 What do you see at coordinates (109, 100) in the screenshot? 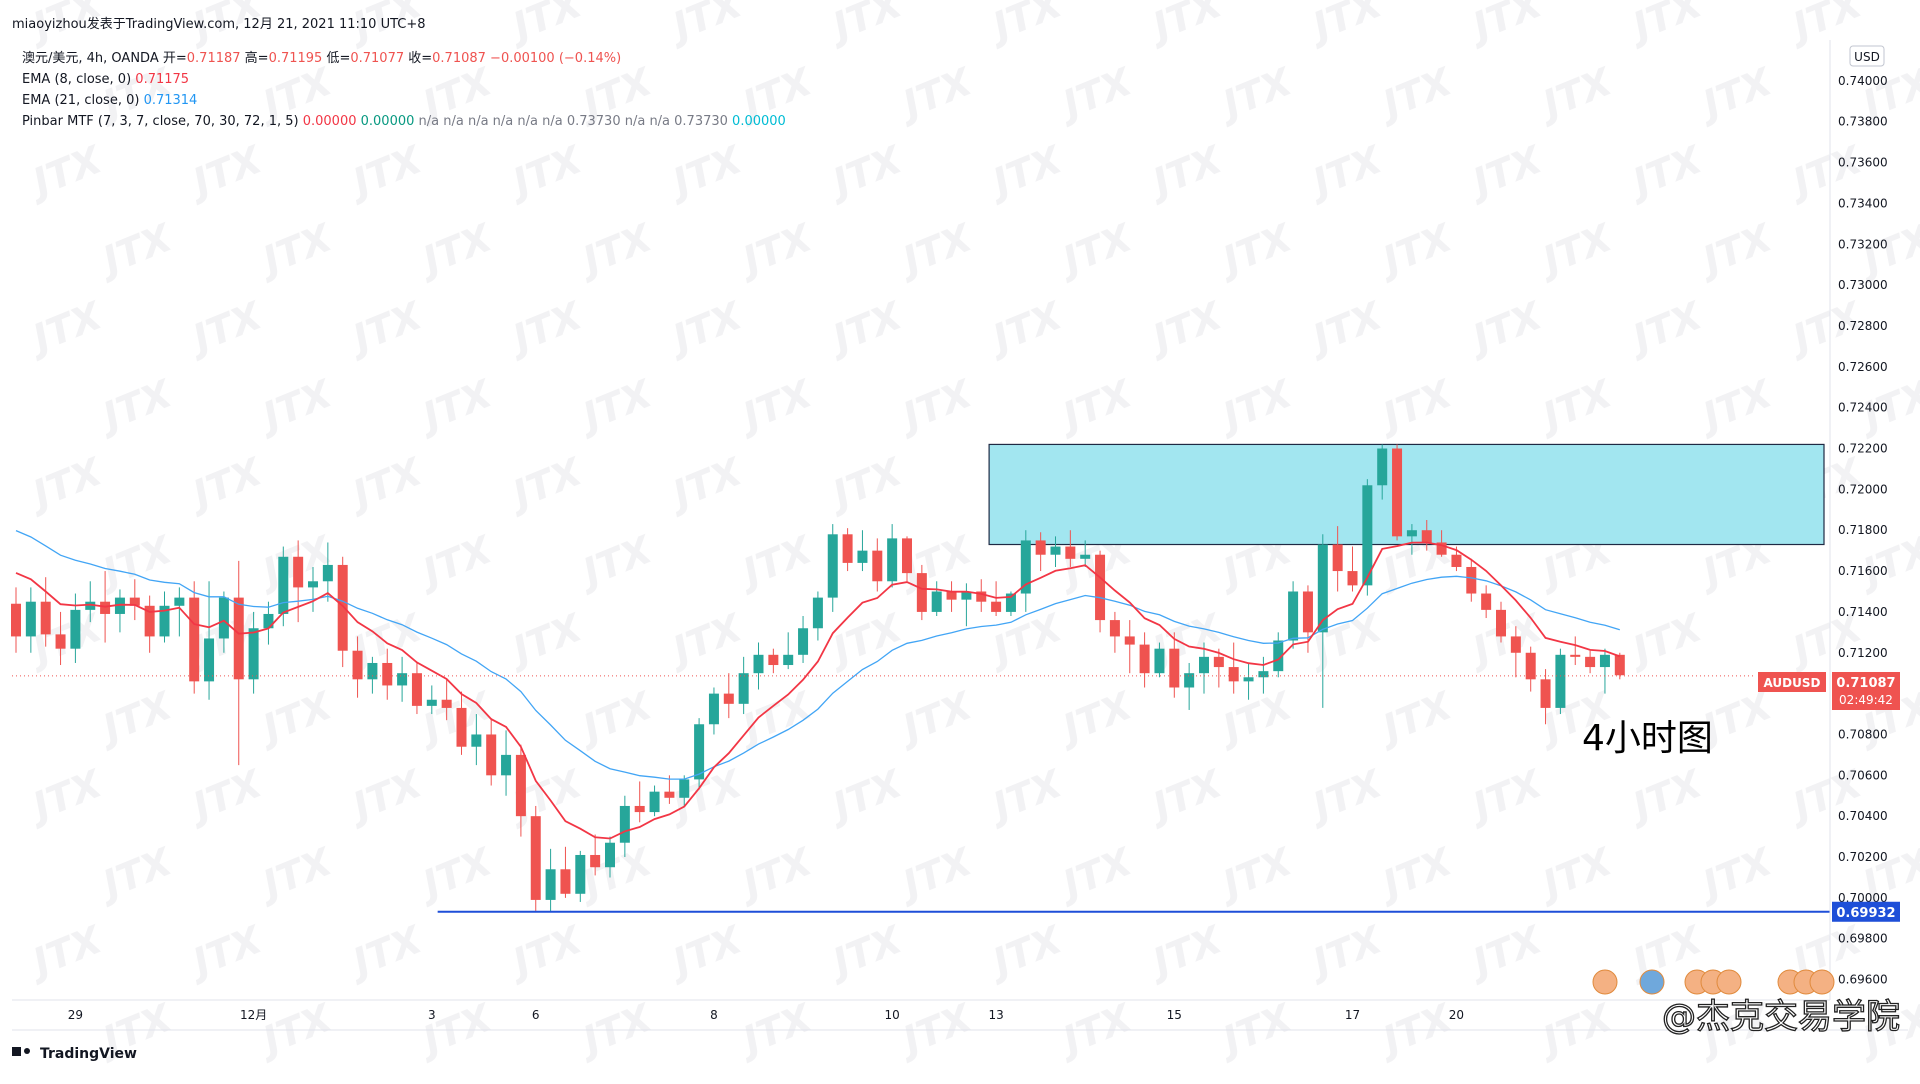
I see `legend-row-indicator: EMA (21, close, 0) 0.71314` at bounding box center [109, 100].